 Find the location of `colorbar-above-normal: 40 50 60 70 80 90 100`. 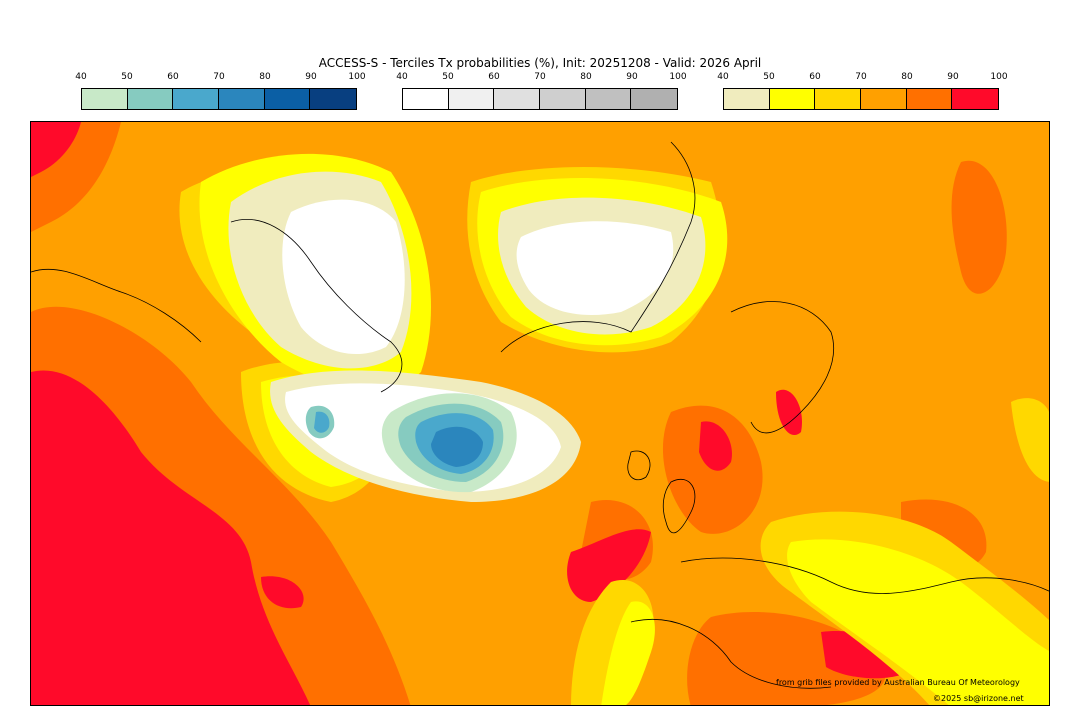

colorbar-above-normal: 40 50 60 70 80 90 100 is located at coordinates (862, 92).